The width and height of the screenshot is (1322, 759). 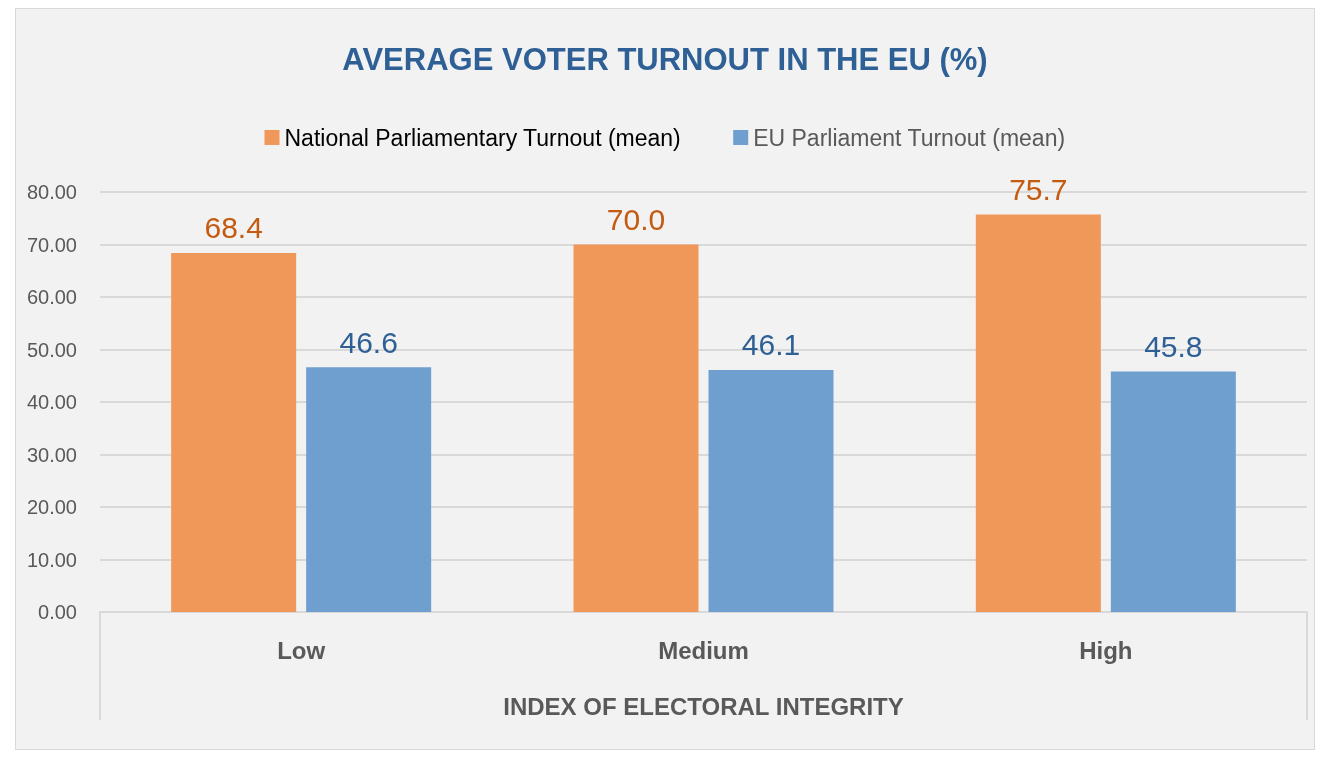 What do you see at coordinates (51, 454) in the screenshot?
I see `y-tick-label: 30.00` at bounding box center [51, 454].